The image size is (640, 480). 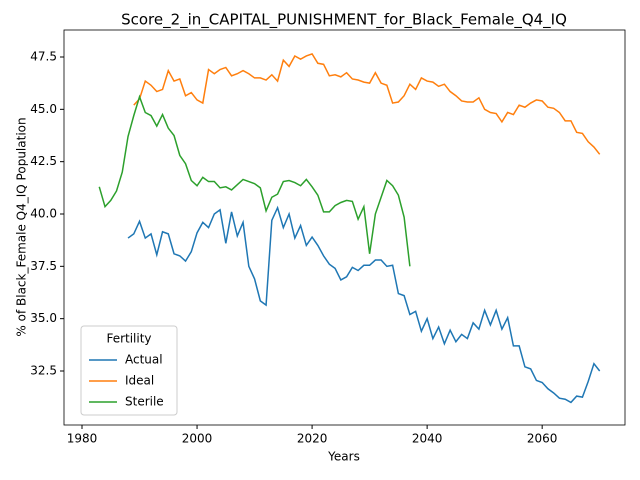 What do you see at coordinates (43, 213) in the screenshot?
I see `y-tick-label: 40.0` at bounding box center [43, 213].